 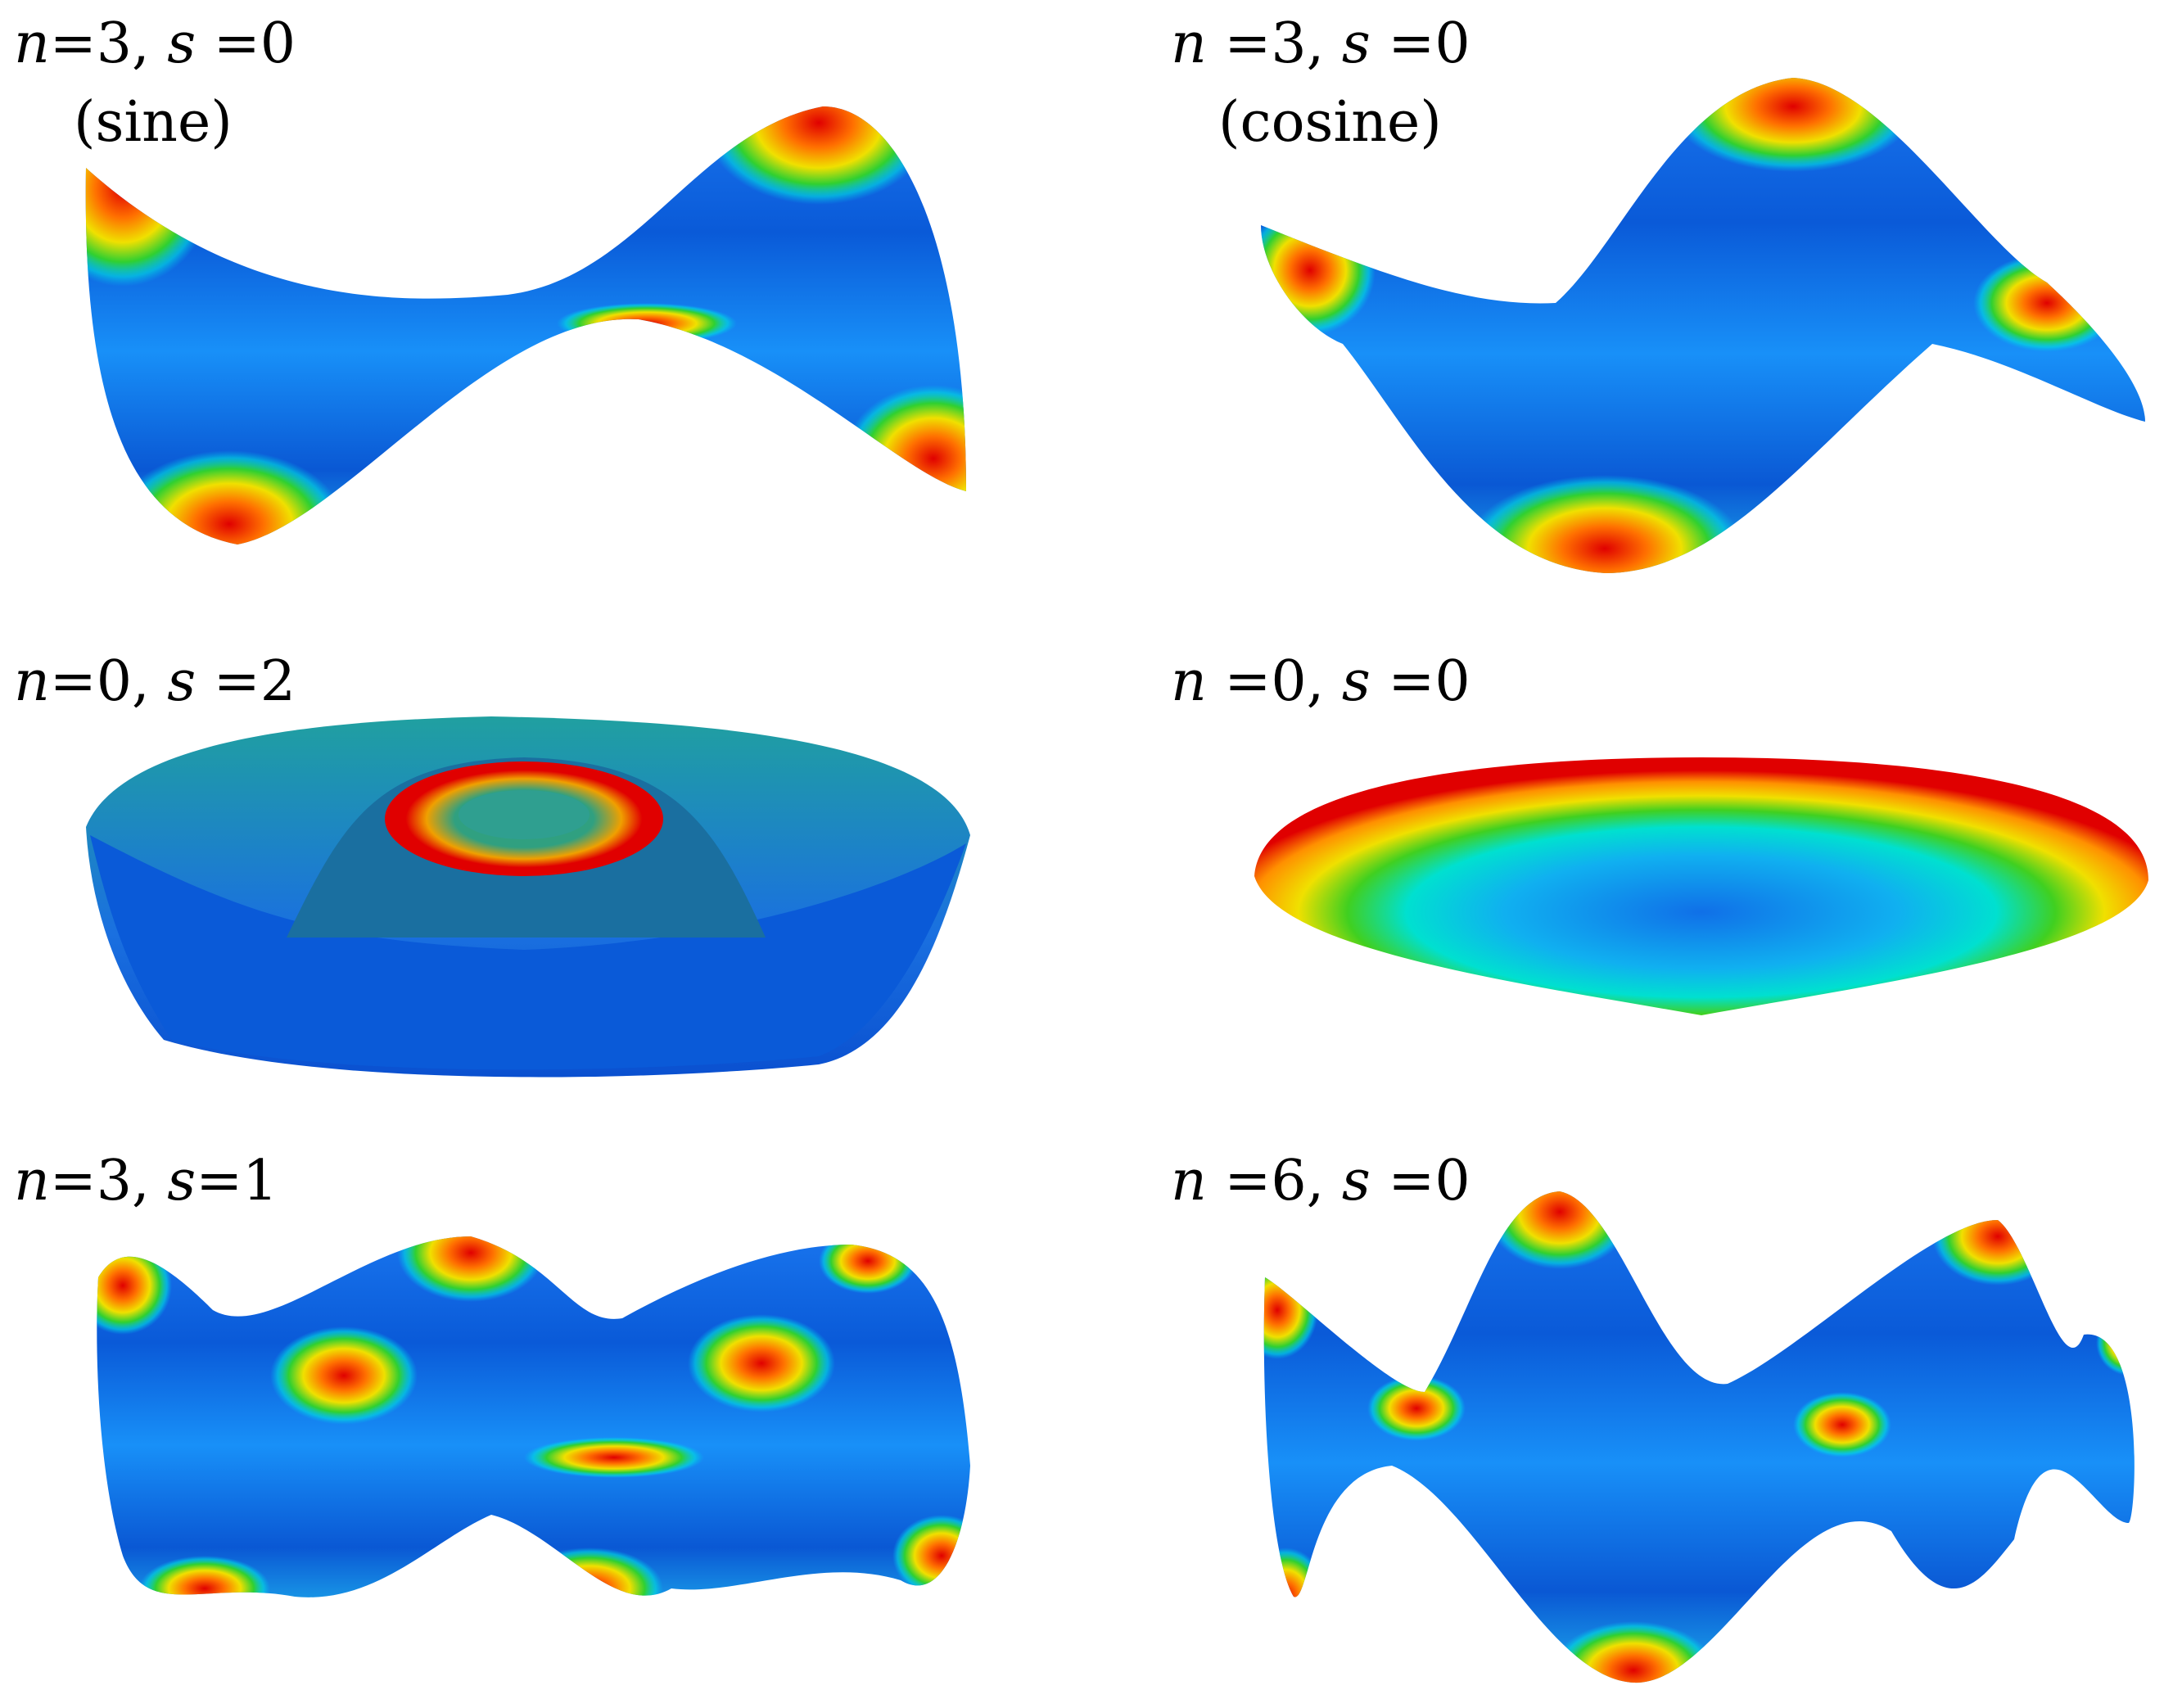 What do you see at coordinates (1321, 681) in the screenshot?
I see `panel-label: n =0, s =0` at bounding box center [1321, 681].